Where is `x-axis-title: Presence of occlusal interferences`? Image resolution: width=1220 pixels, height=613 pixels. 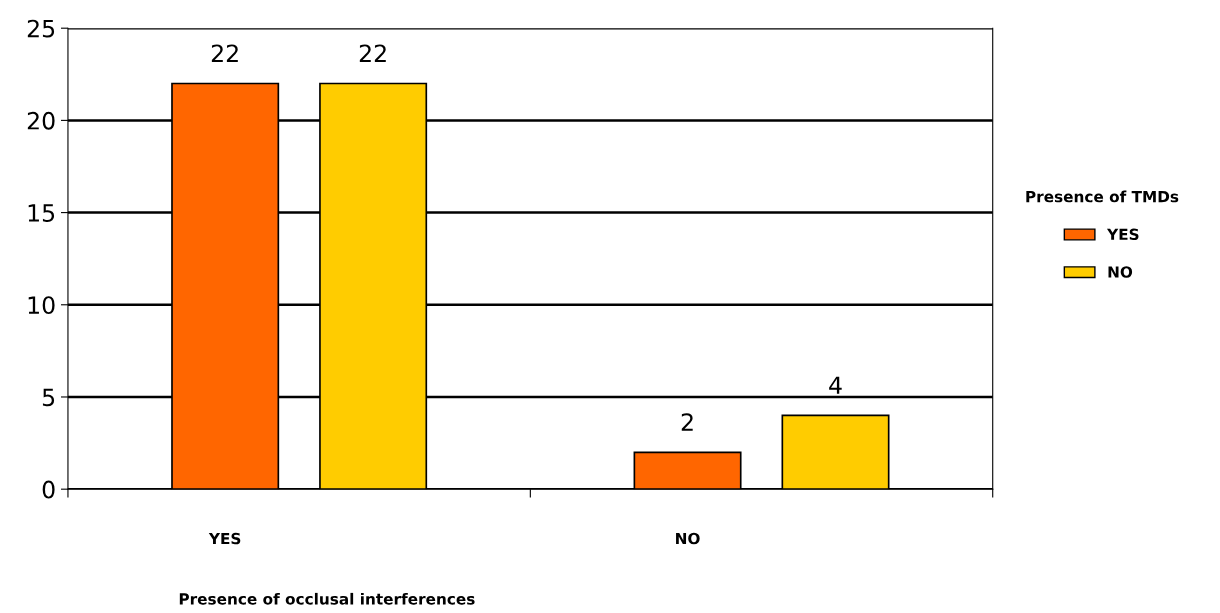 x-axis-title: Presence of occlusal interferences is located at coordinates (327, 598).